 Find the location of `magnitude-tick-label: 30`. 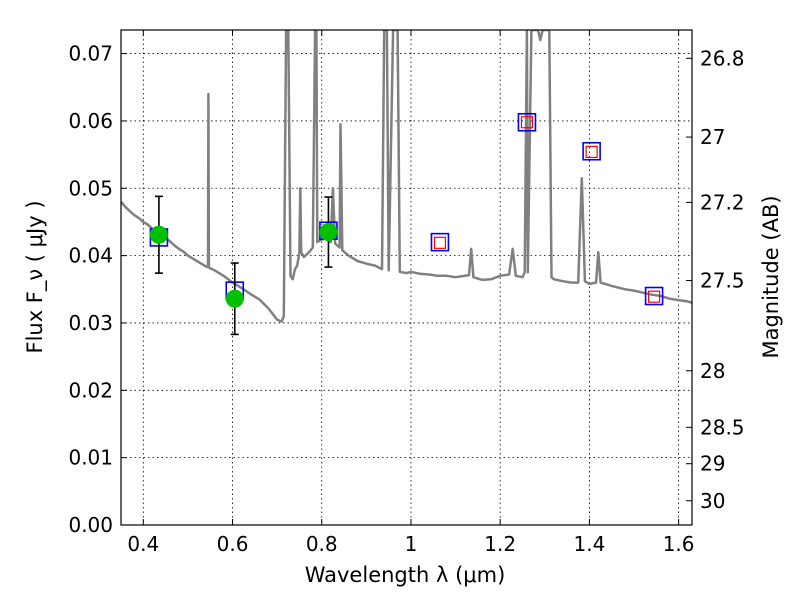

magnitude-tick-label: 30 is located at coordinates (712, 501).